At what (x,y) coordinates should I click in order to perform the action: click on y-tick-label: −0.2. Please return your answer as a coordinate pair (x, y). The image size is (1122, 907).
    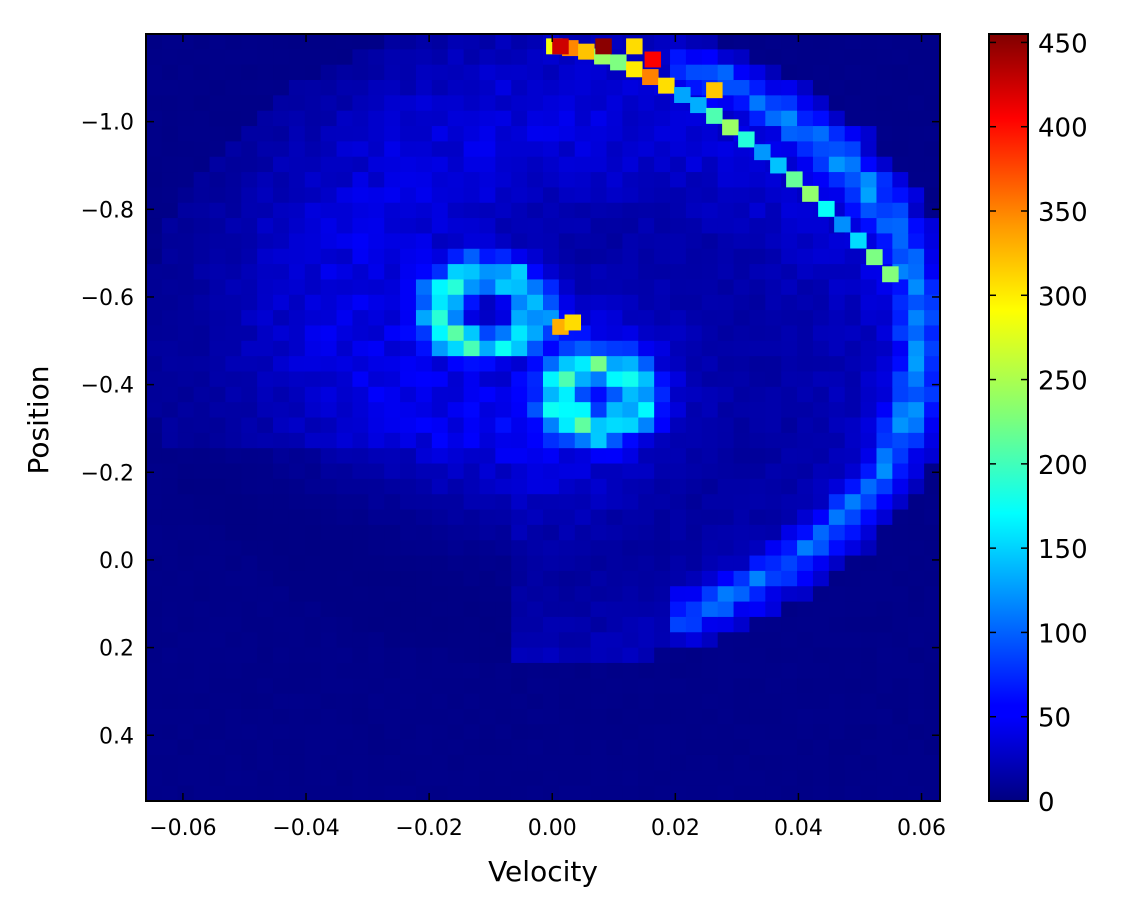
    Looking at the image, I should click on (107, 473).